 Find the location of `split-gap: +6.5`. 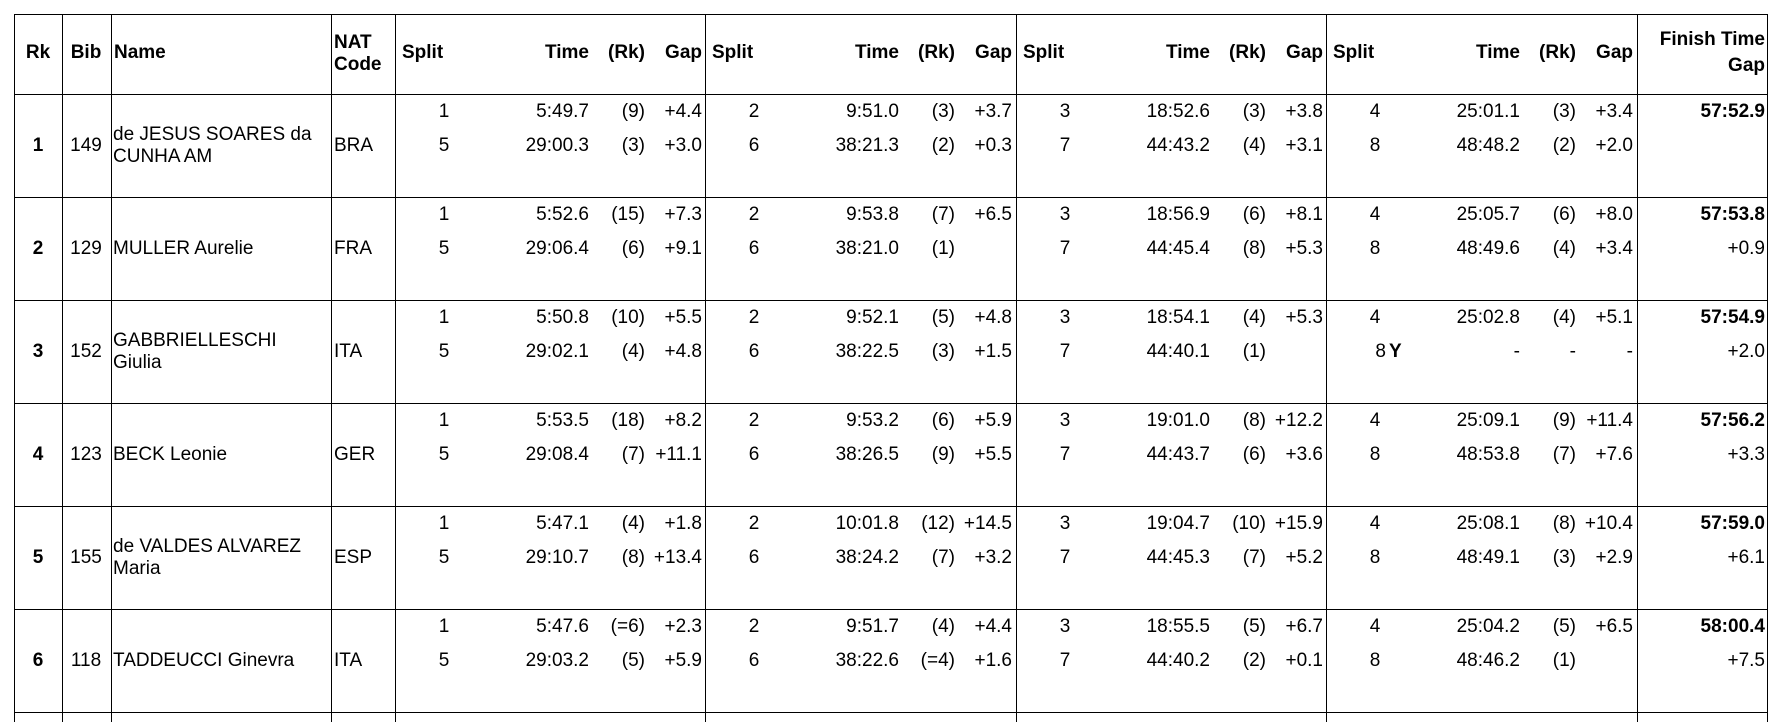

split-gap: +6.5 is located at coordinates (1614, 626).